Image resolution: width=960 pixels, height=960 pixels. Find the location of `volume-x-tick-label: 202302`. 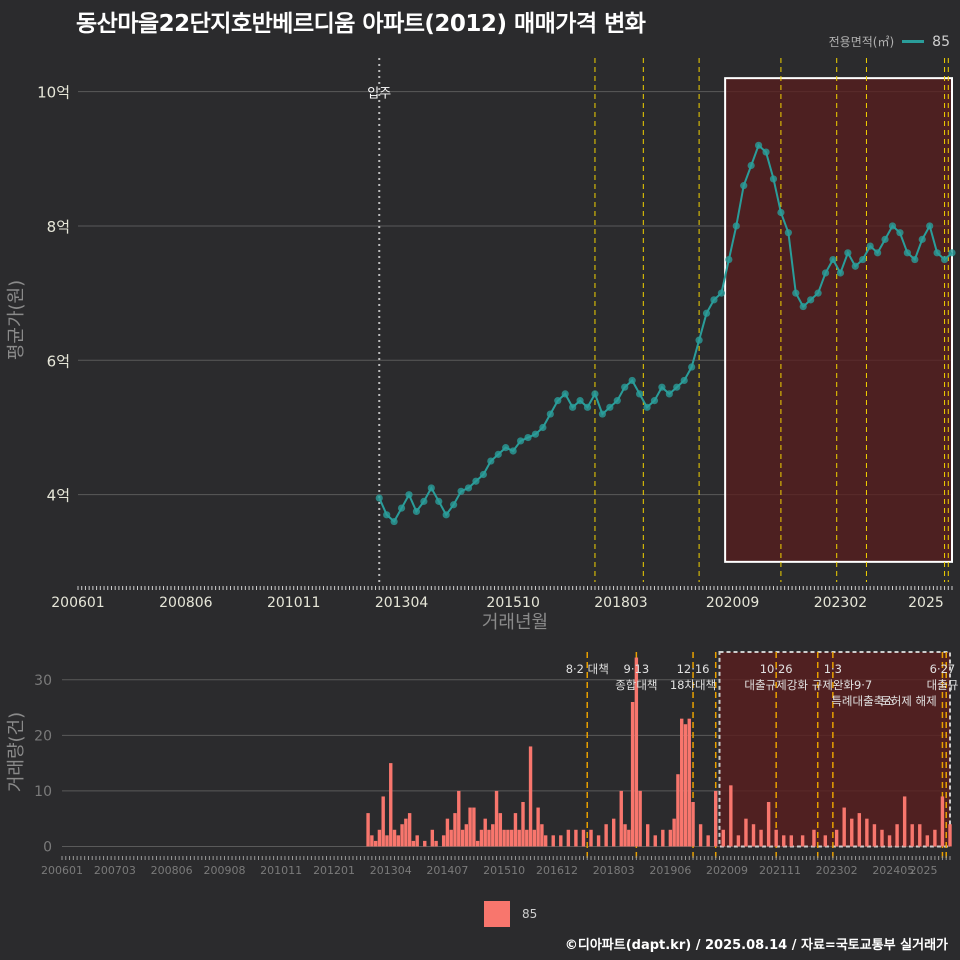

volume-x-tick-label: 202302 is located at coordinates (837, 870).